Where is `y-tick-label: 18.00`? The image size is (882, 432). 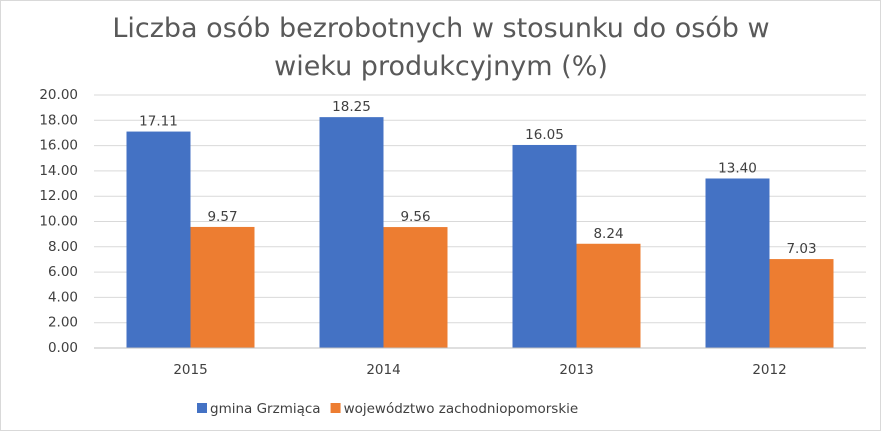
y-tick-label: 18.00 is located at coordinates (58, 120).